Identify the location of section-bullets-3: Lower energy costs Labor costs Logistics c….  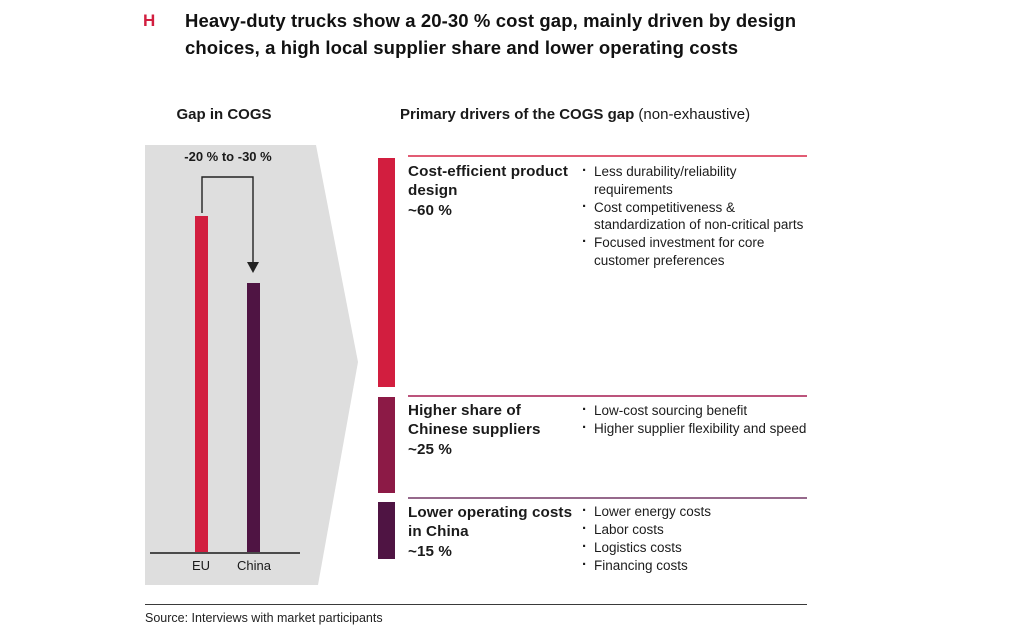
(697, 538).